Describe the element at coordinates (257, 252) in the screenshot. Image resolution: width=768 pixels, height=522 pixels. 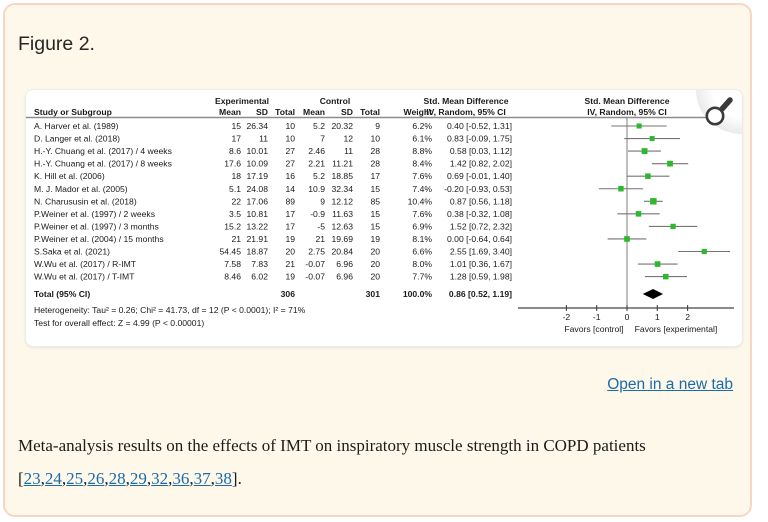
I see `exp-sd: 18.87` at that location.